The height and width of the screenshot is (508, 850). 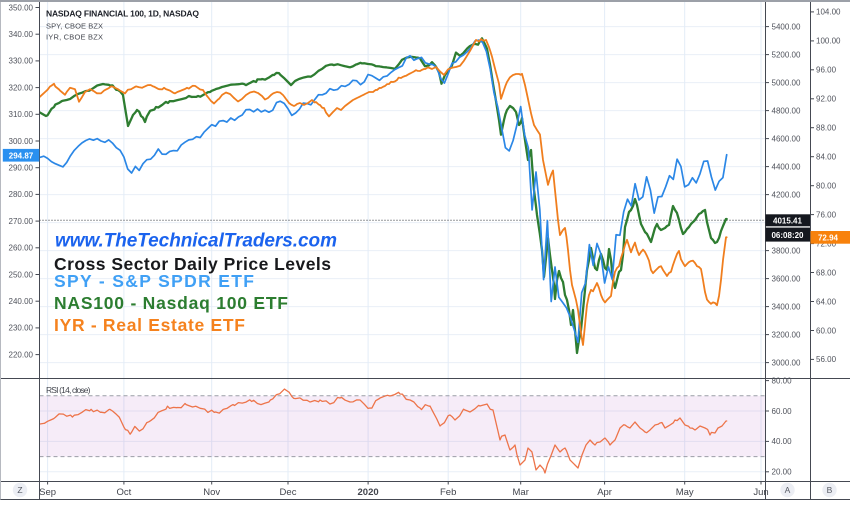 I want to click on svg-text: Feb, so click(x=448, y=492).